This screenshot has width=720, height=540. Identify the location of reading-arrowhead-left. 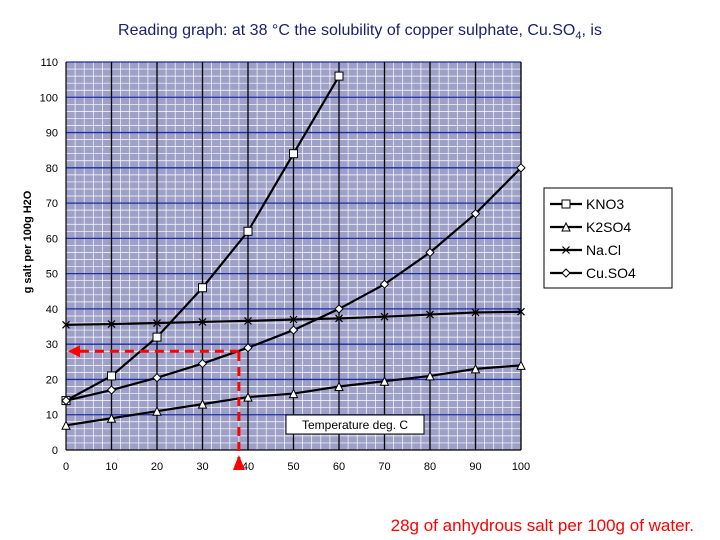
(74, 351).